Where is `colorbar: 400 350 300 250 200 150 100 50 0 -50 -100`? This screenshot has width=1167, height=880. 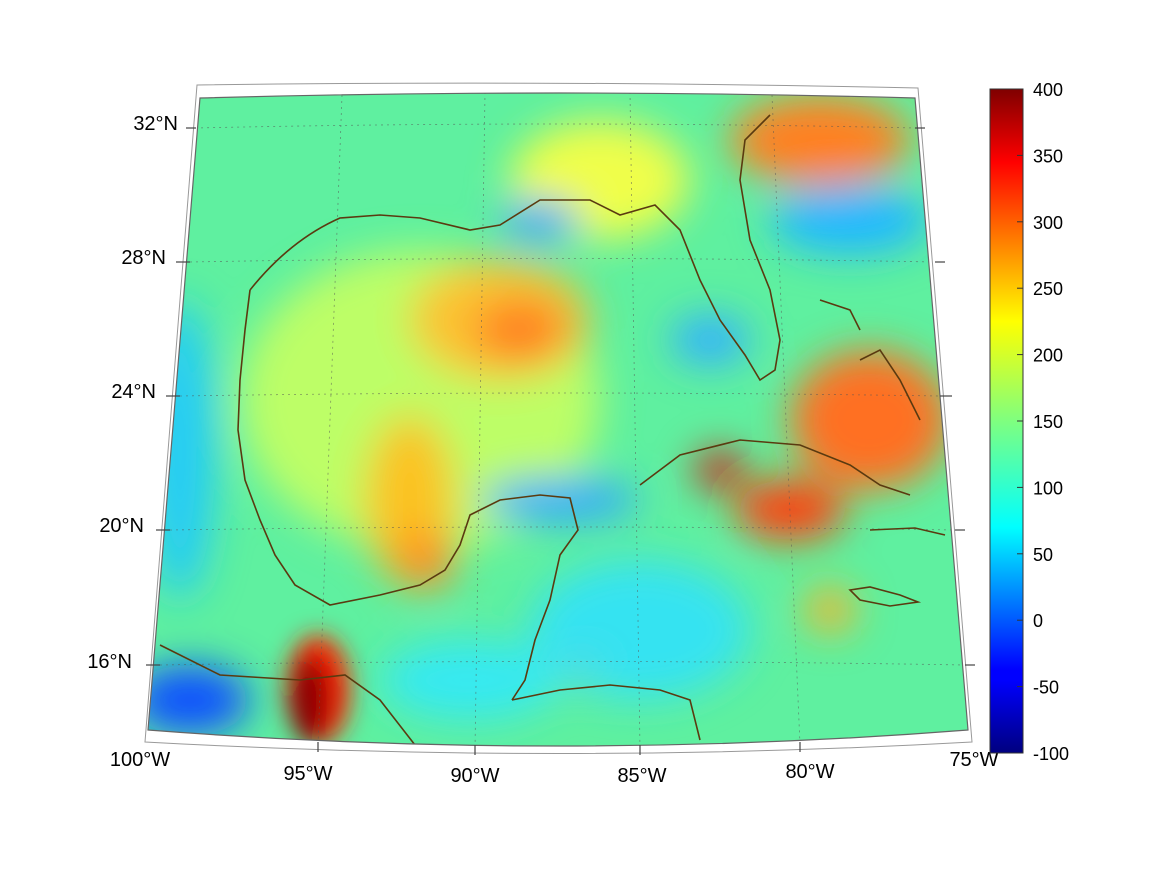 colorbar: 400 350 300 250 200 150 100 50 0 -50 -100 is located at coordinates (1029, 422).